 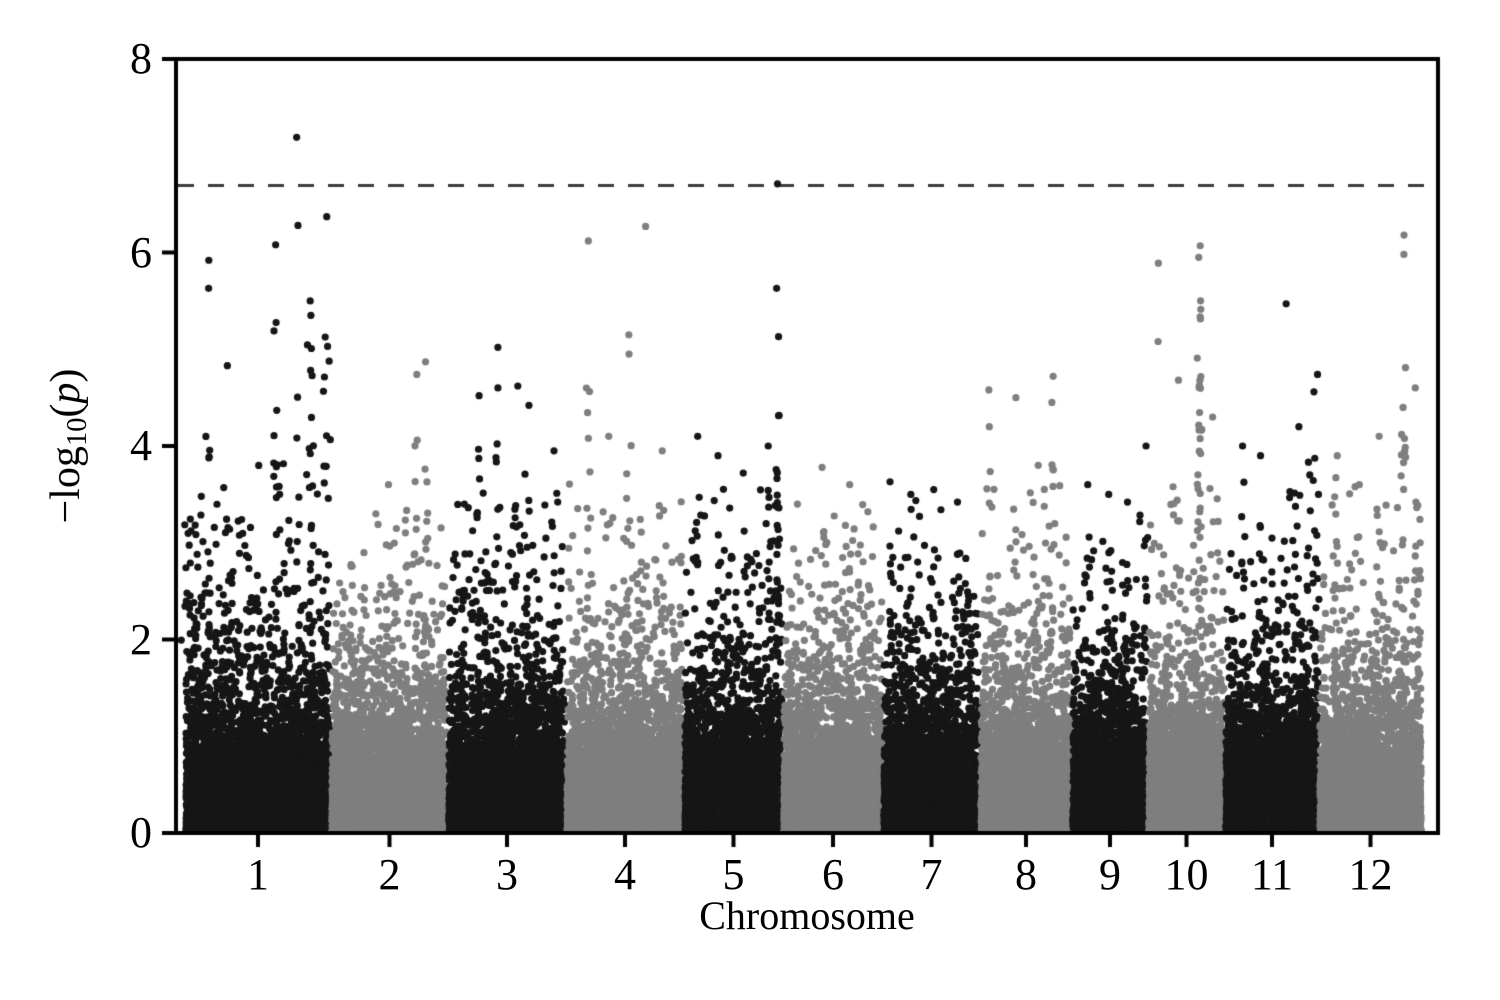 What do you see at coordinates (625, 874) in the screenshot?
I see `x-tick-label-chr4: 4` at bounding box center [625, 874].